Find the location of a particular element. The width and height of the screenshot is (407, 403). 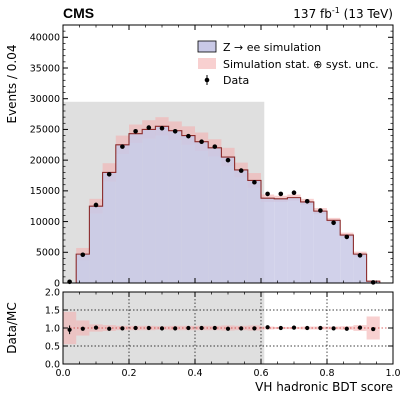

legend-data-label: Data is located at coordinates (236, 80).